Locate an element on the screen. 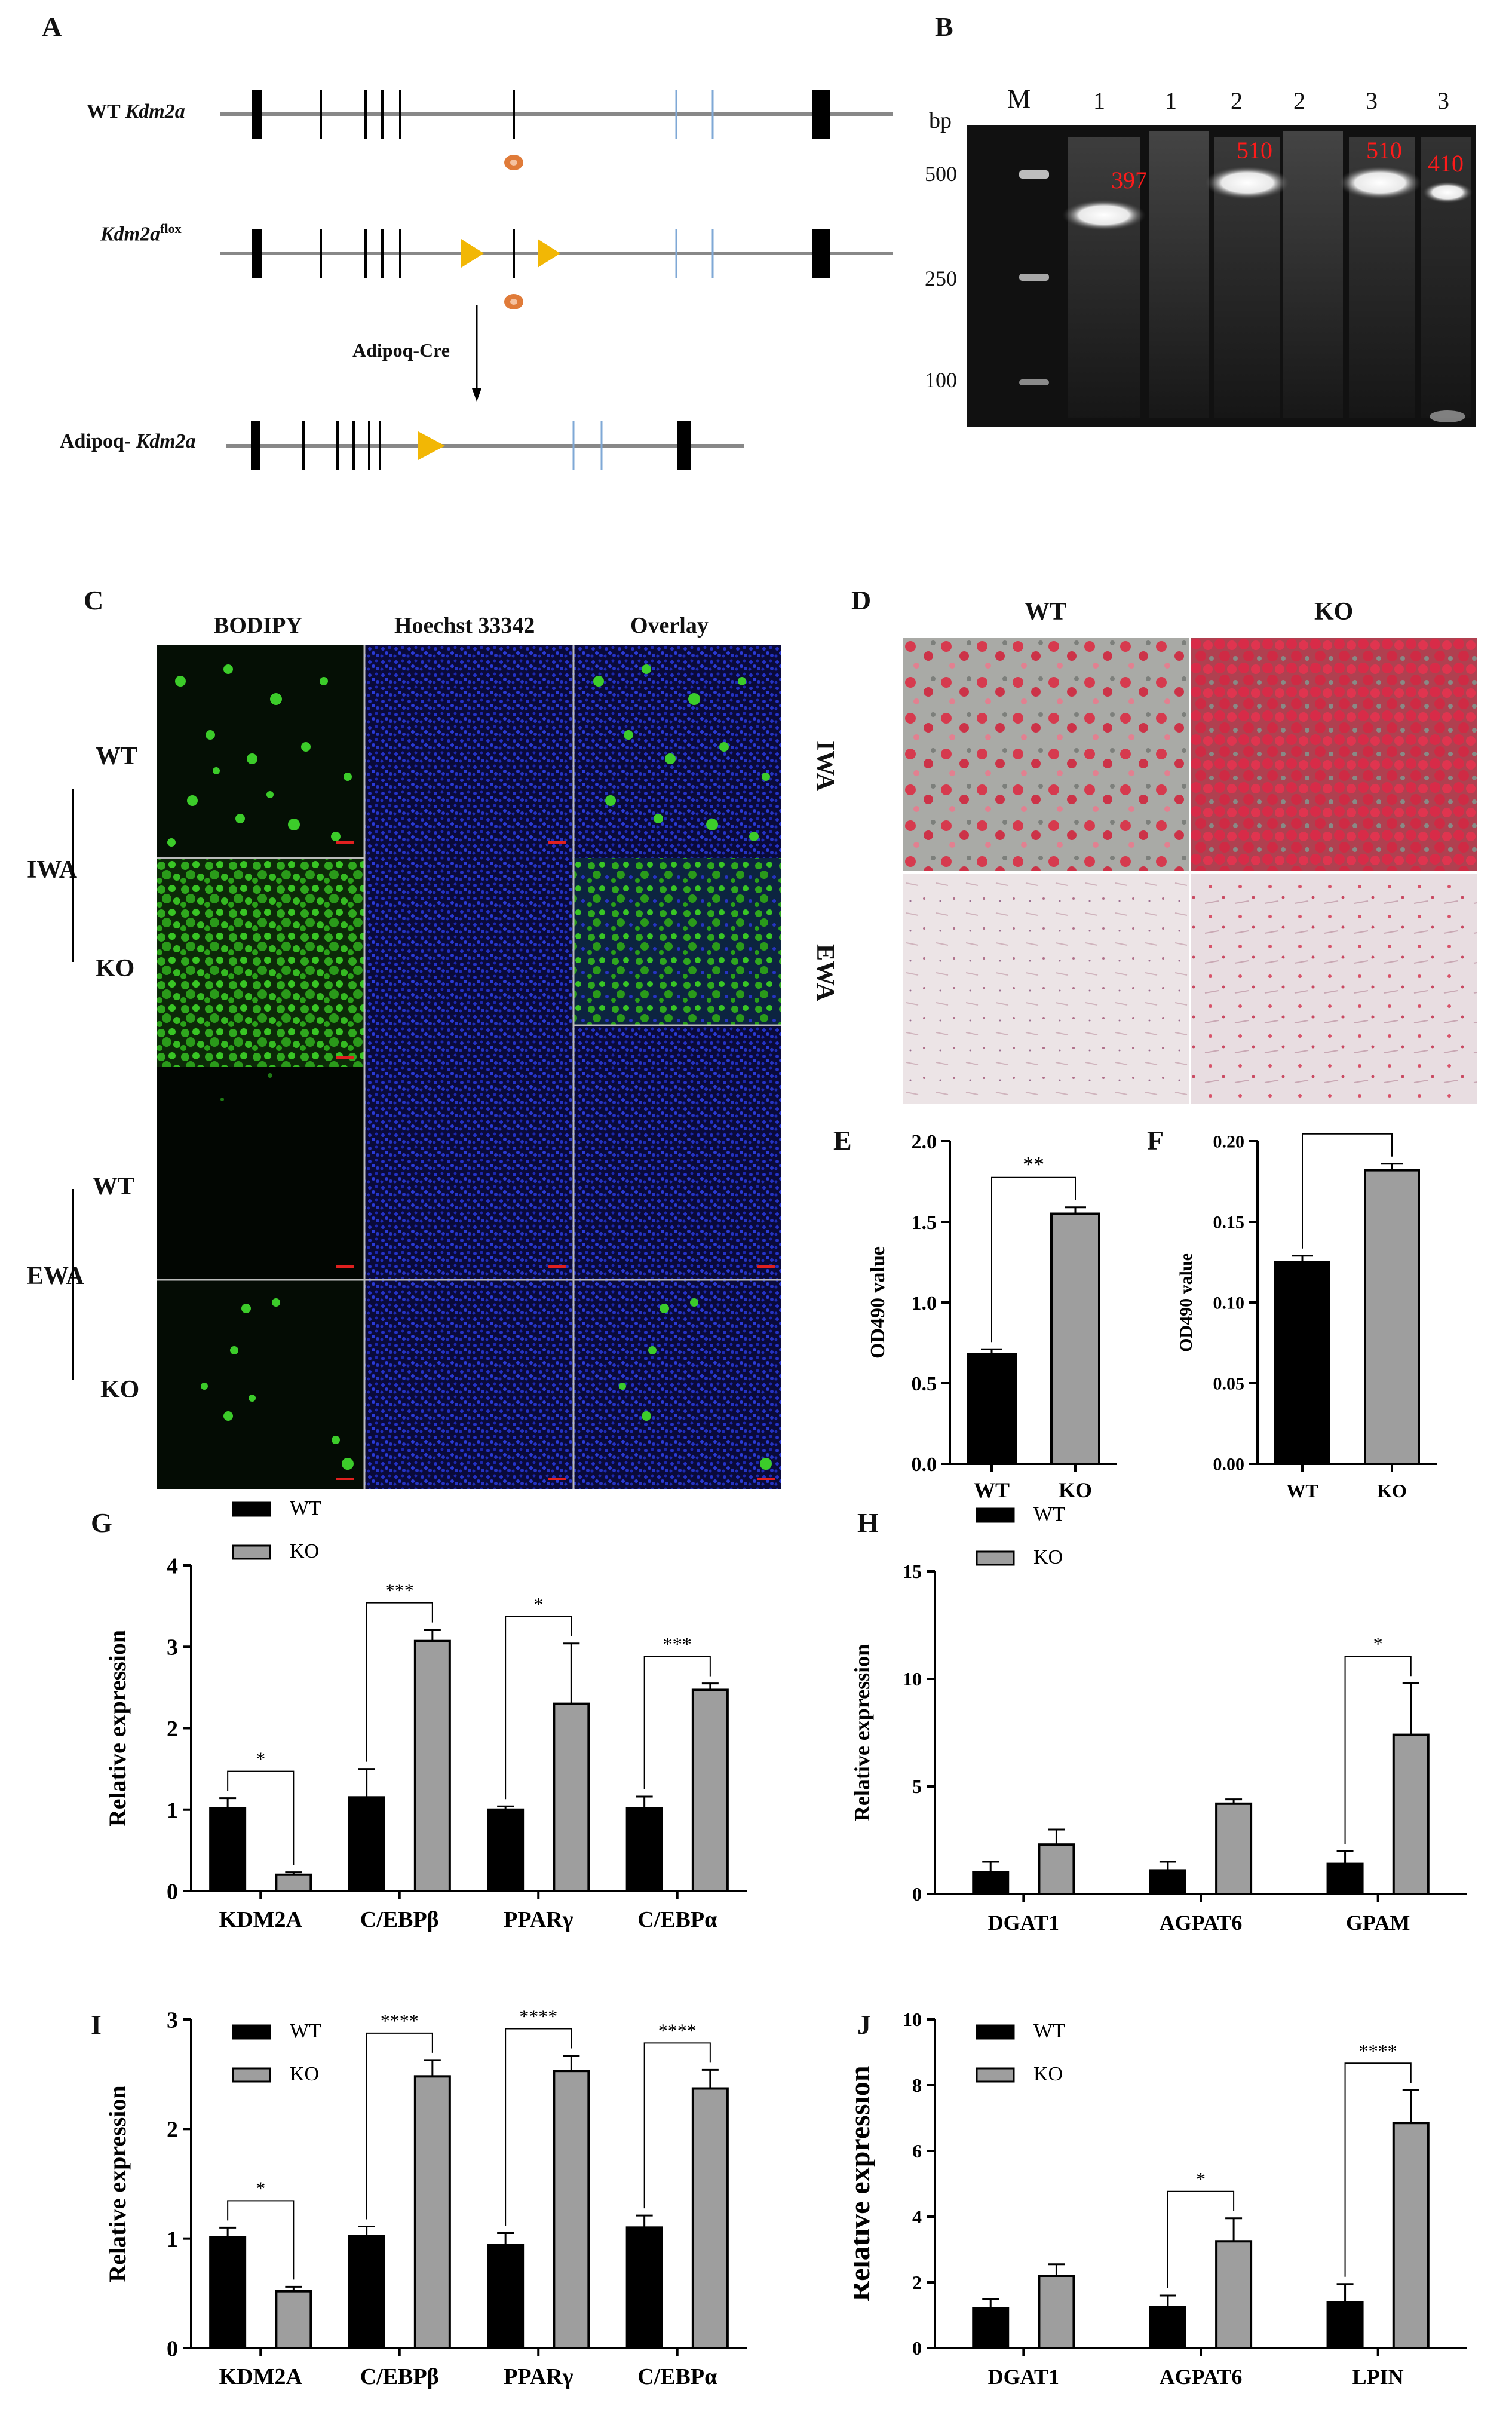 The image size is (1512, 2415). fluorescence-image-grid is located at coordinates (469, 1067).